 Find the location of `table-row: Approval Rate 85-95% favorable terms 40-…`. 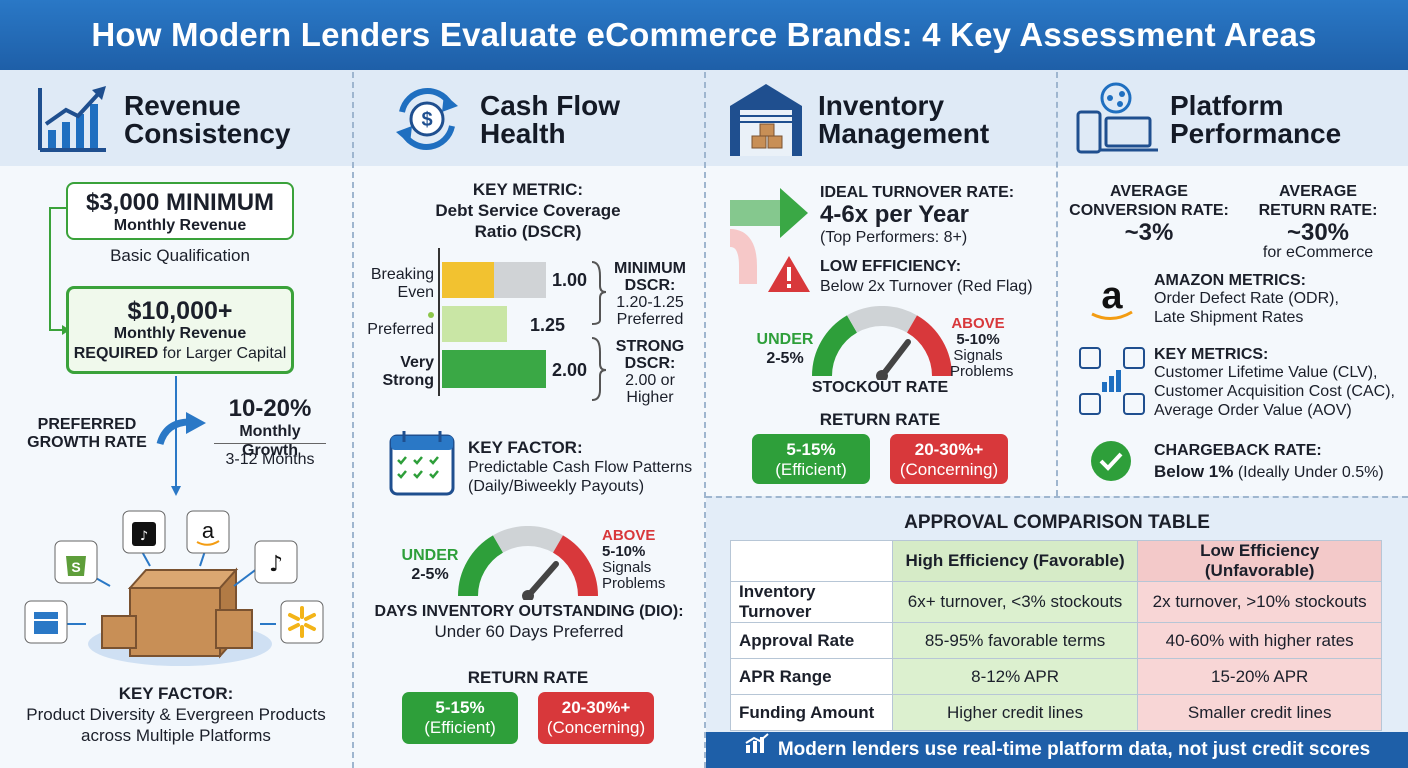

table-row: Approval Rate 85-95% favorable terms 40-… is located at coordinates (1056, 640).